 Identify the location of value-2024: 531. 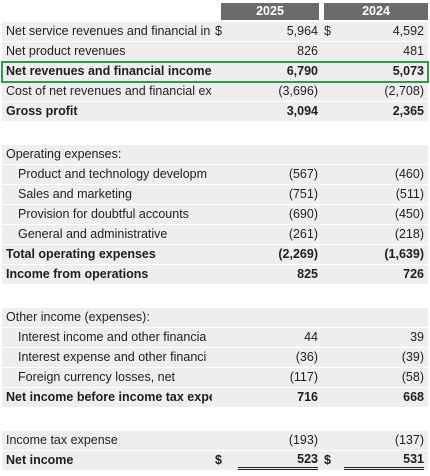
(384, 460).